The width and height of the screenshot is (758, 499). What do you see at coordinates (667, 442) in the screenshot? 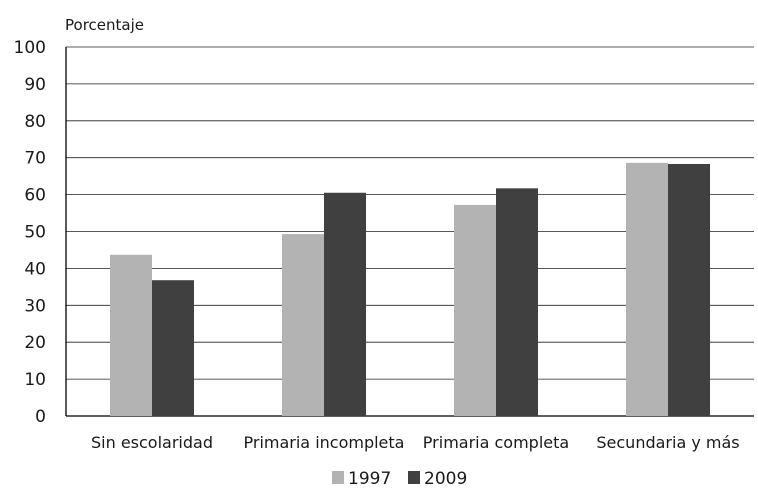
I see `category-label: Secundaria y más` at bounding box center [667, 442].